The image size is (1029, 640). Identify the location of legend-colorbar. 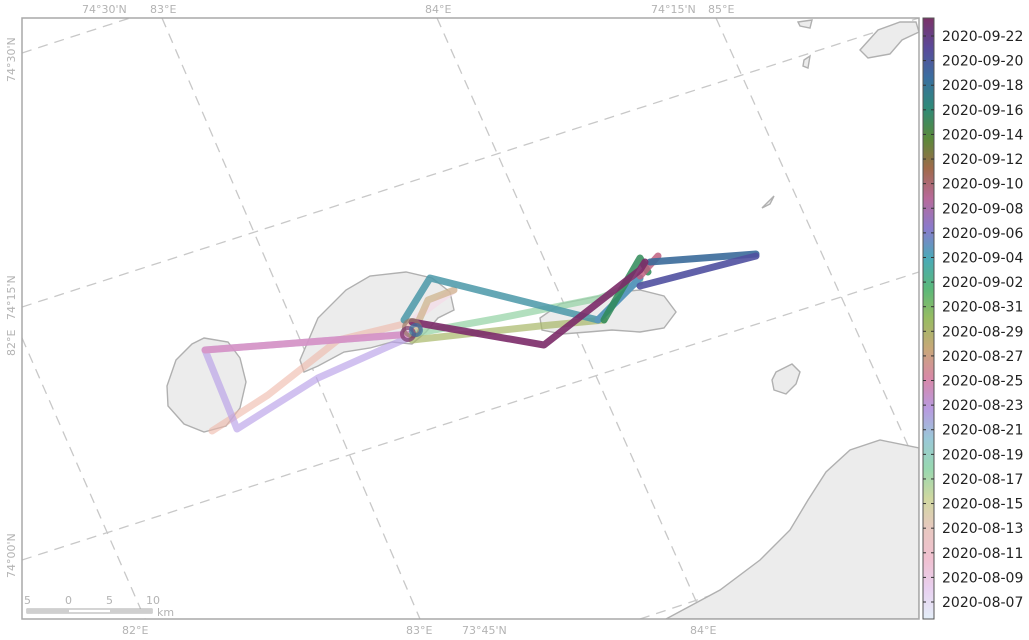
(928, 318).